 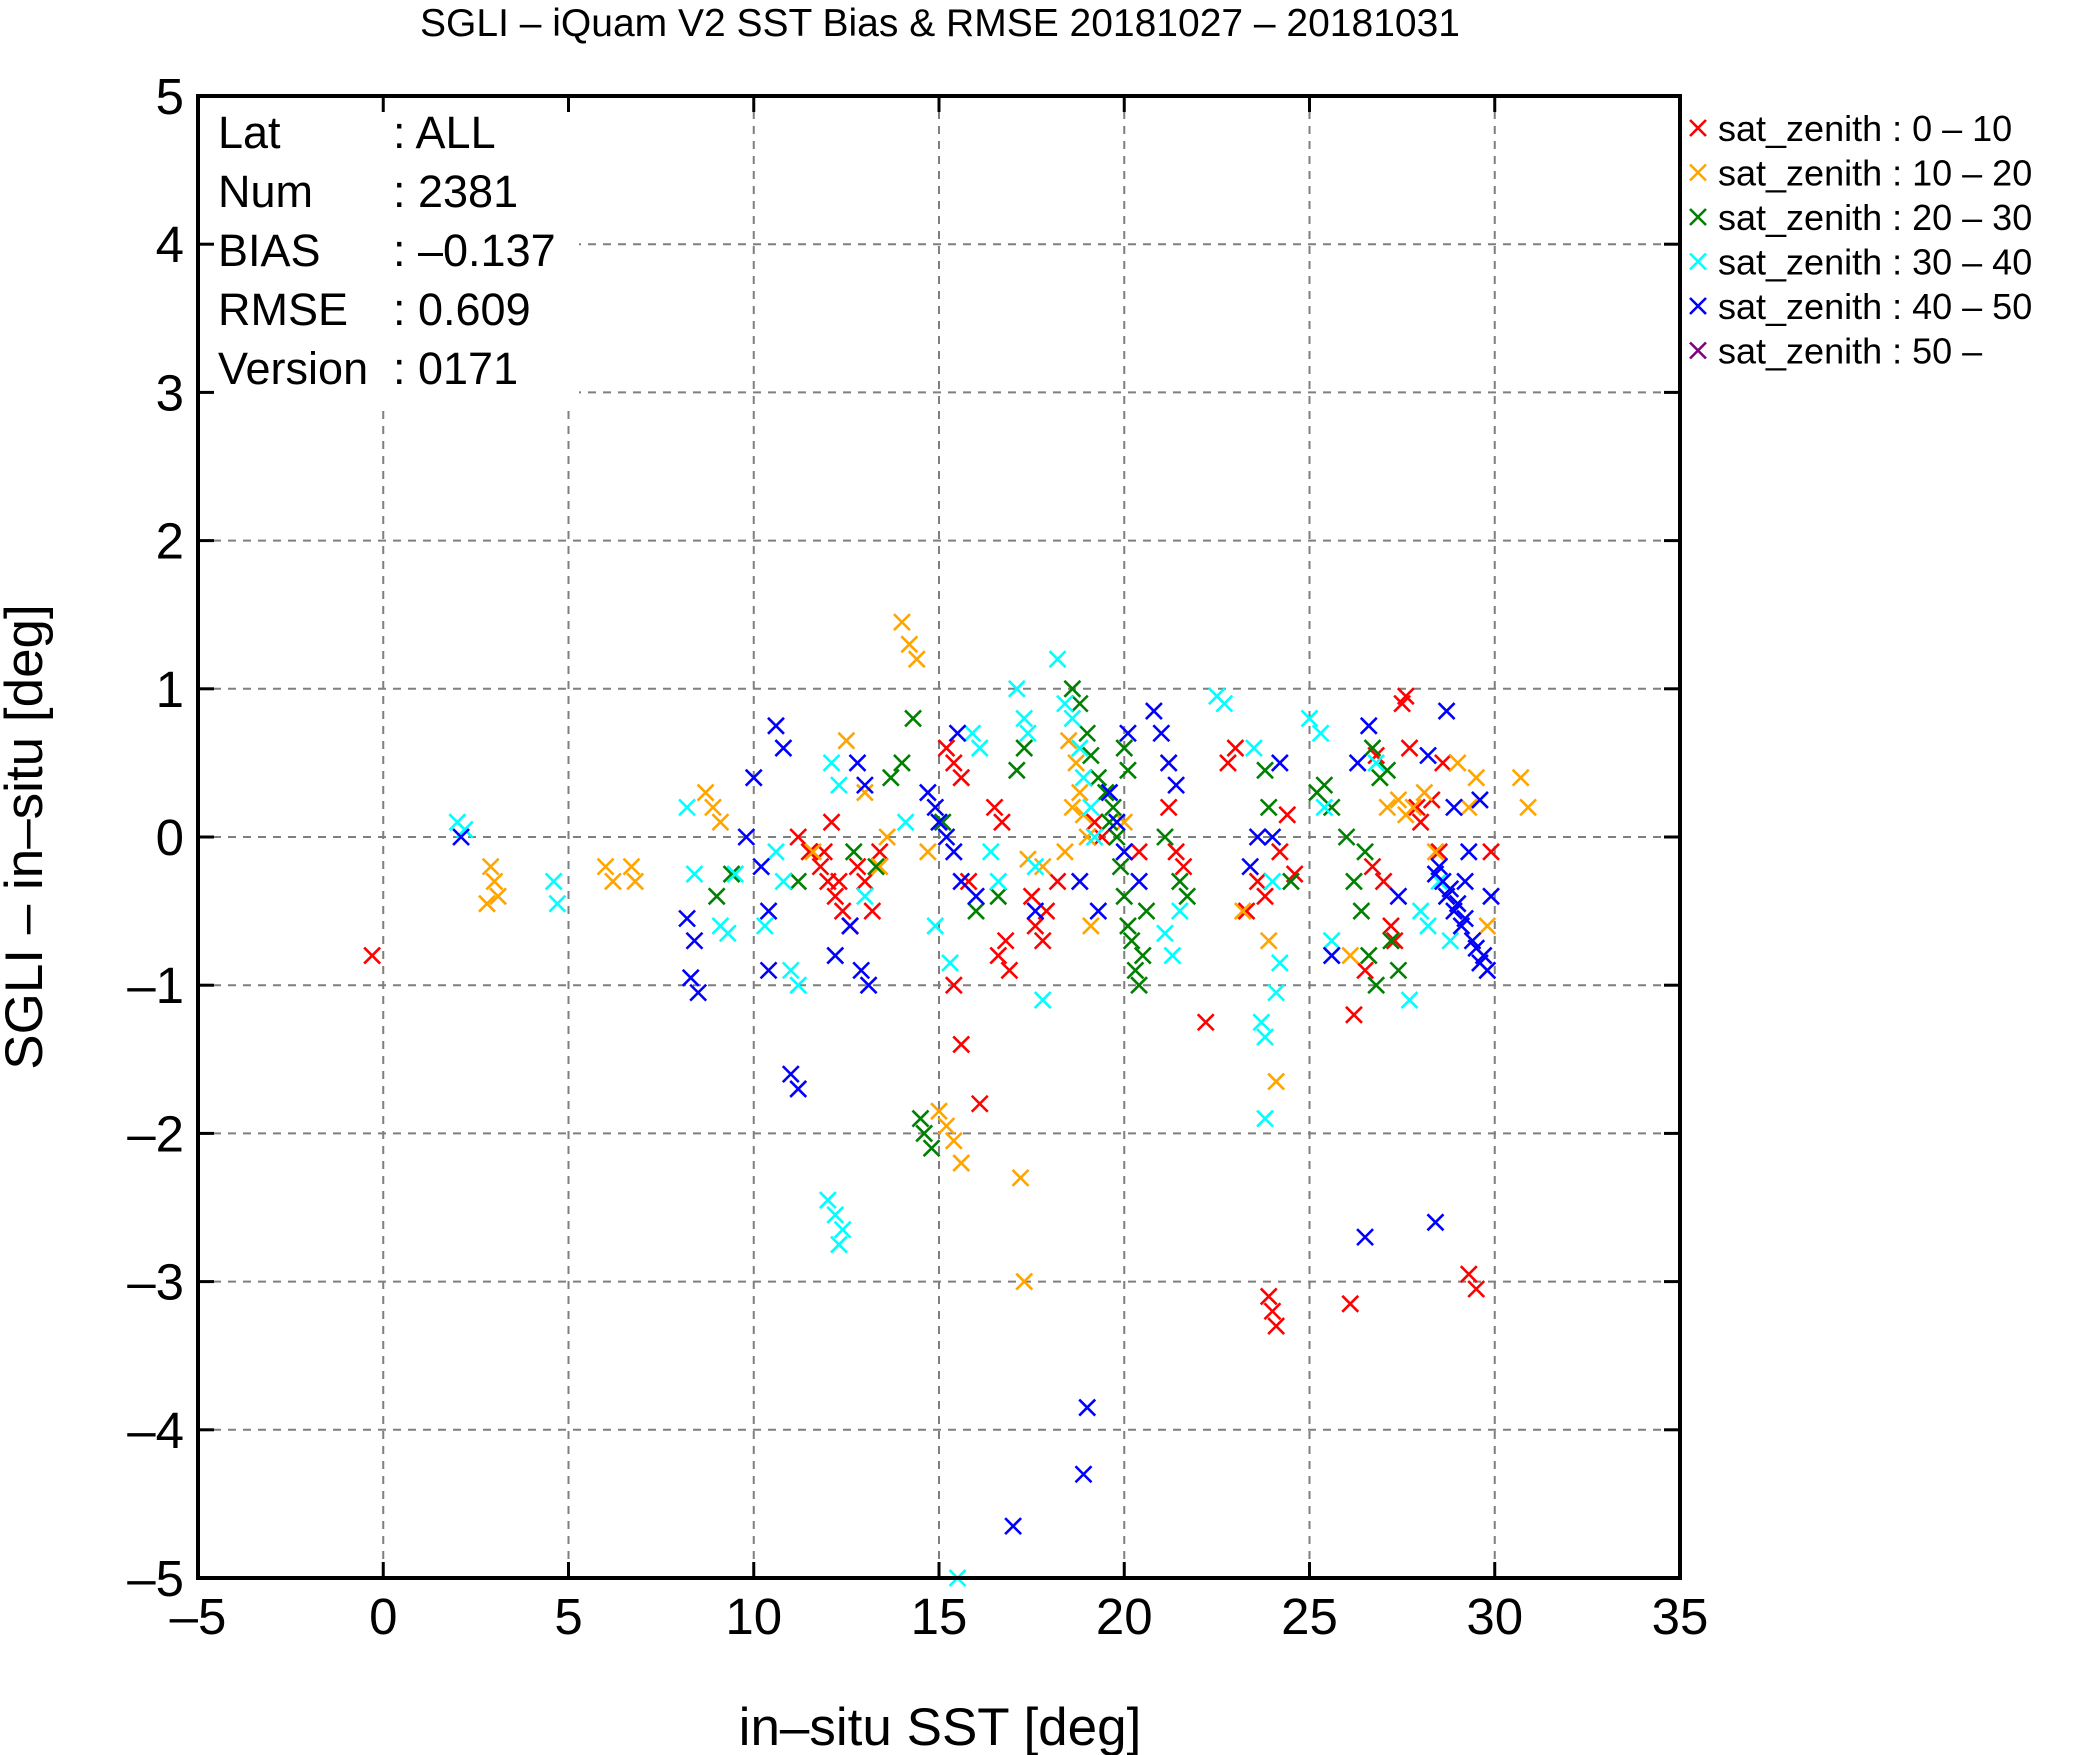 I want to click on y-tick-label: 1, so click(x=170, y=689).